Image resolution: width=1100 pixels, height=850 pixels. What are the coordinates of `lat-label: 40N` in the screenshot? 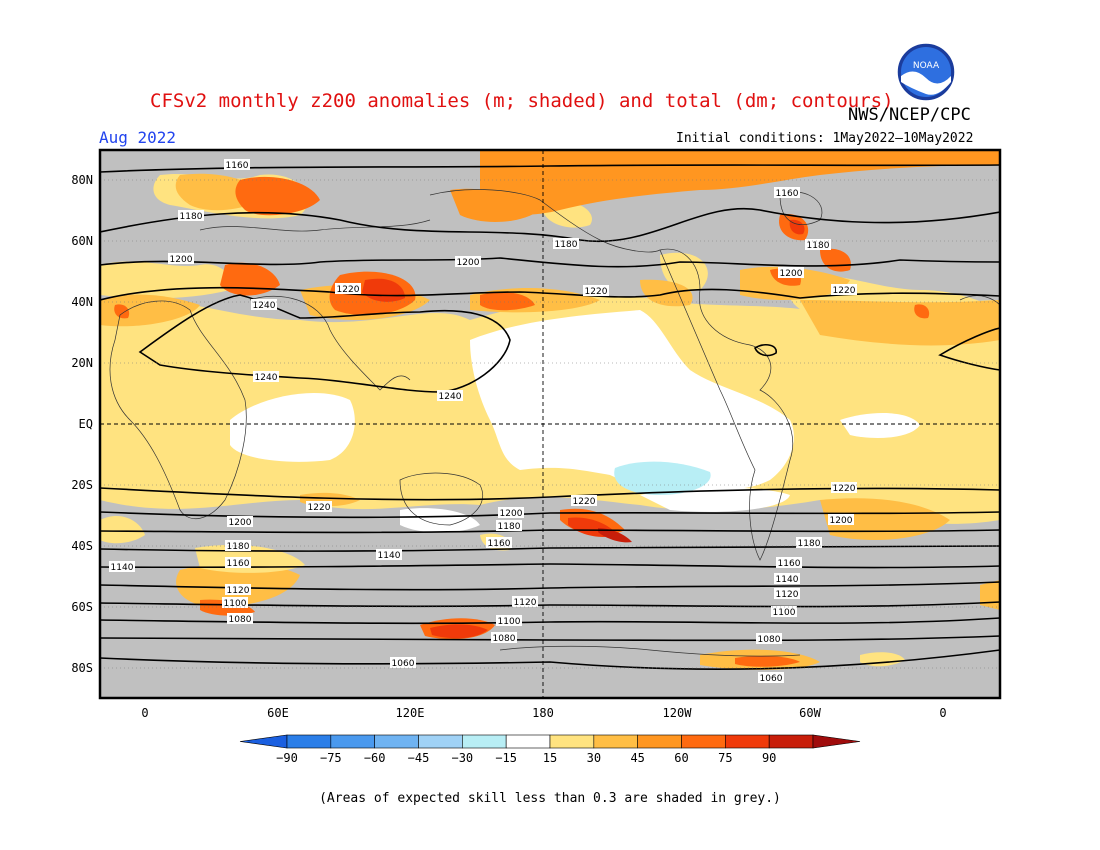 It's located at (82, 302).